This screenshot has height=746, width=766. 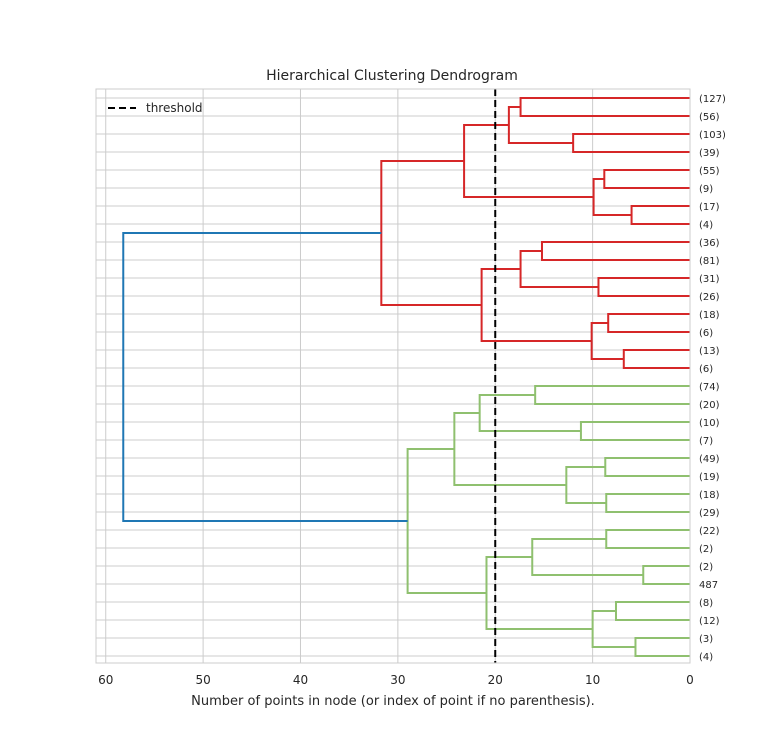 I want to click on x-tick-label: 0, so click(x=690, y=680).